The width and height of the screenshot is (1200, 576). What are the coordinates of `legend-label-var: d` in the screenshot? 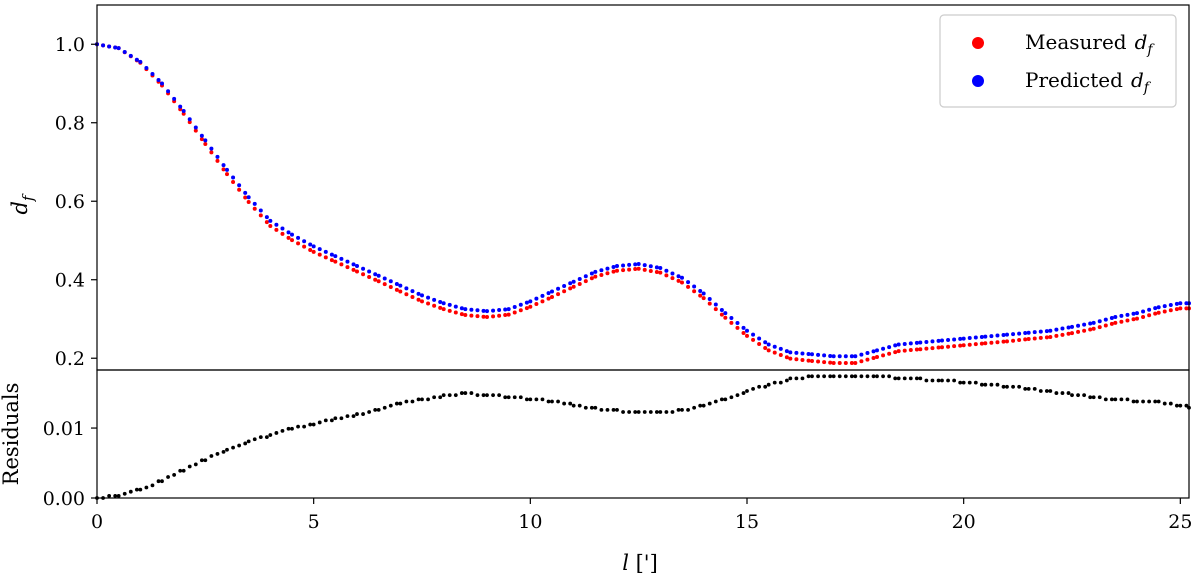 It's located at (1137, 80).